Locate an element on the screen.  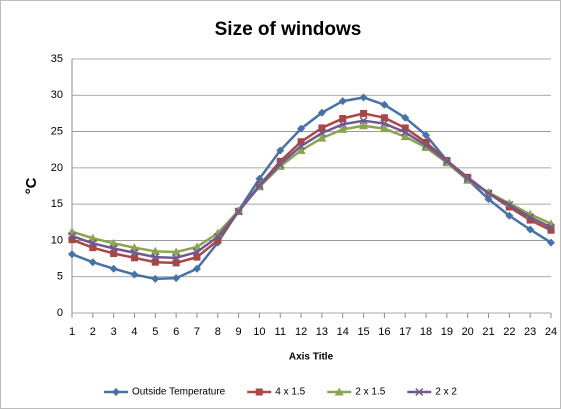
x-tick-label: 22 is located at coordinates (509, 332).